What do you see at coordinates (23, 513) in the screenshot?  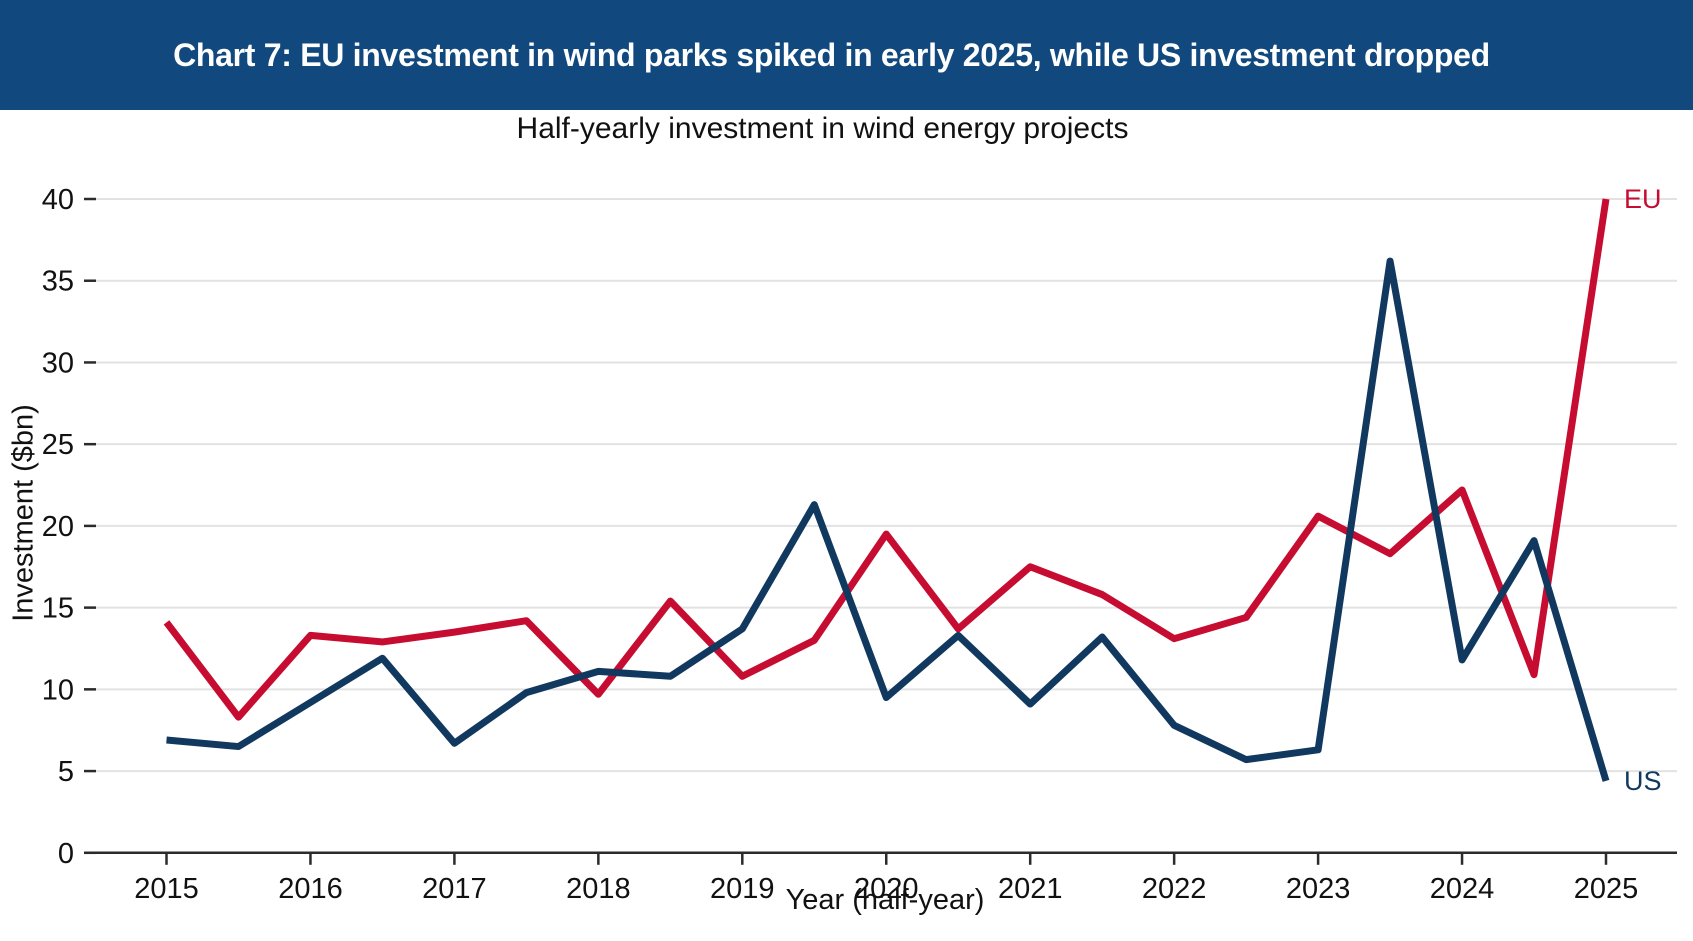 I see `y-axis-title: Investment ($bn)` at bounding box center [23, 513].